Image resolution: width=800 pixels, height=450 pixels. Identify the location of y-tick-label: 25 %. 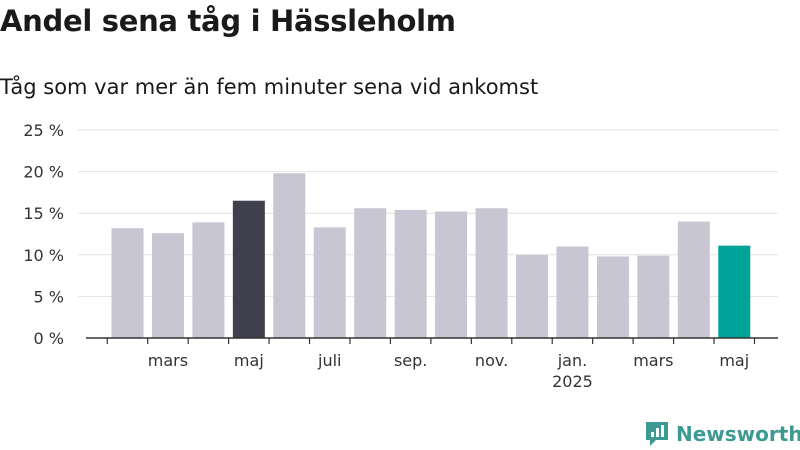
(43, 130).